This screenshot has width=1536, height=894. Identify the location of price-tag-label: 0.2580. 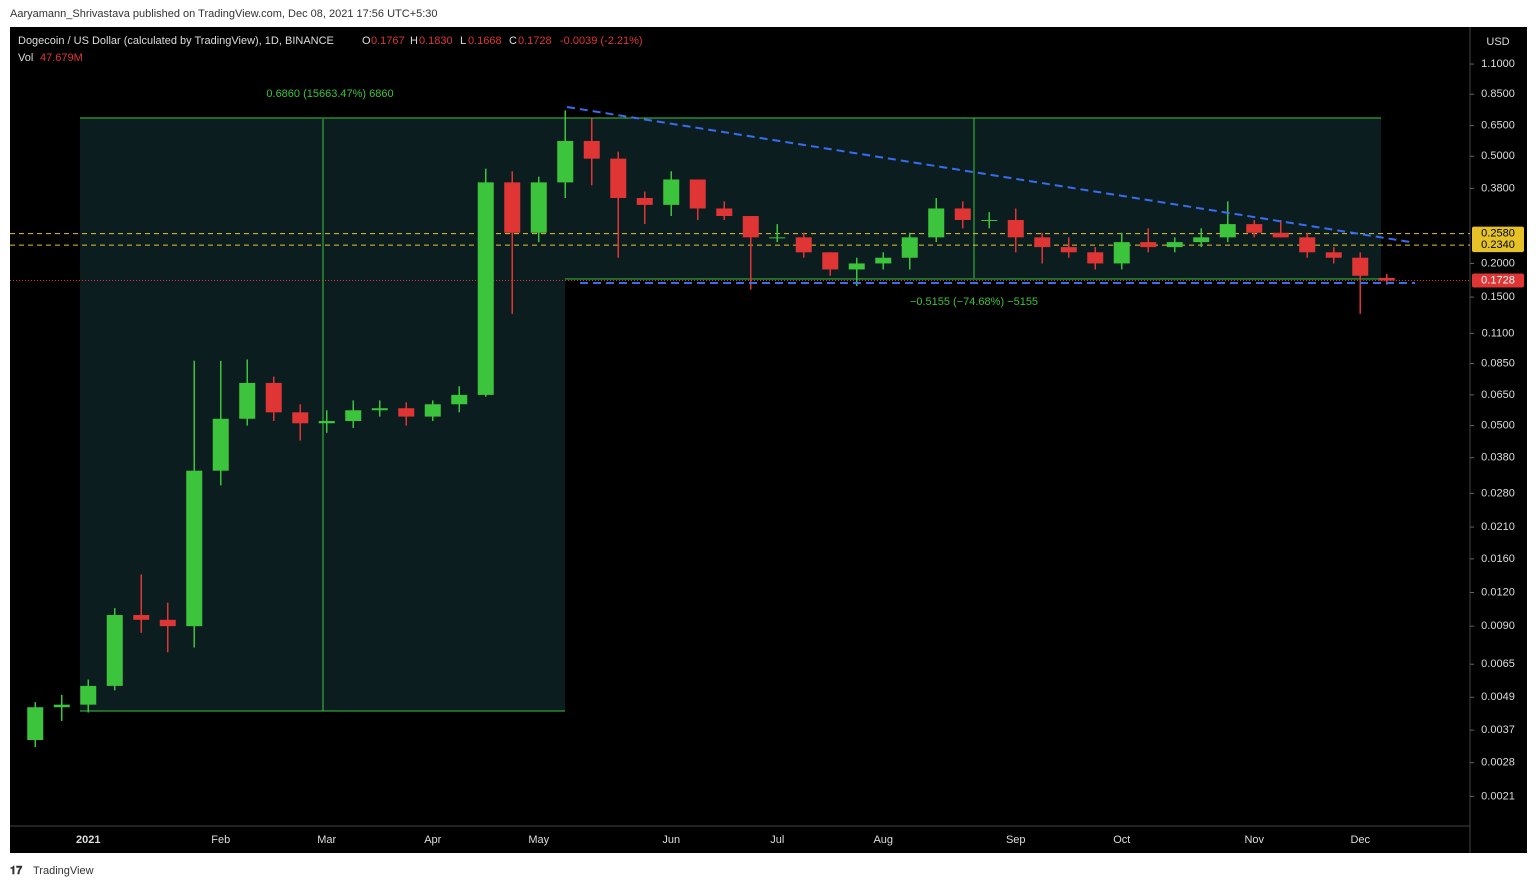
(1498, 234).